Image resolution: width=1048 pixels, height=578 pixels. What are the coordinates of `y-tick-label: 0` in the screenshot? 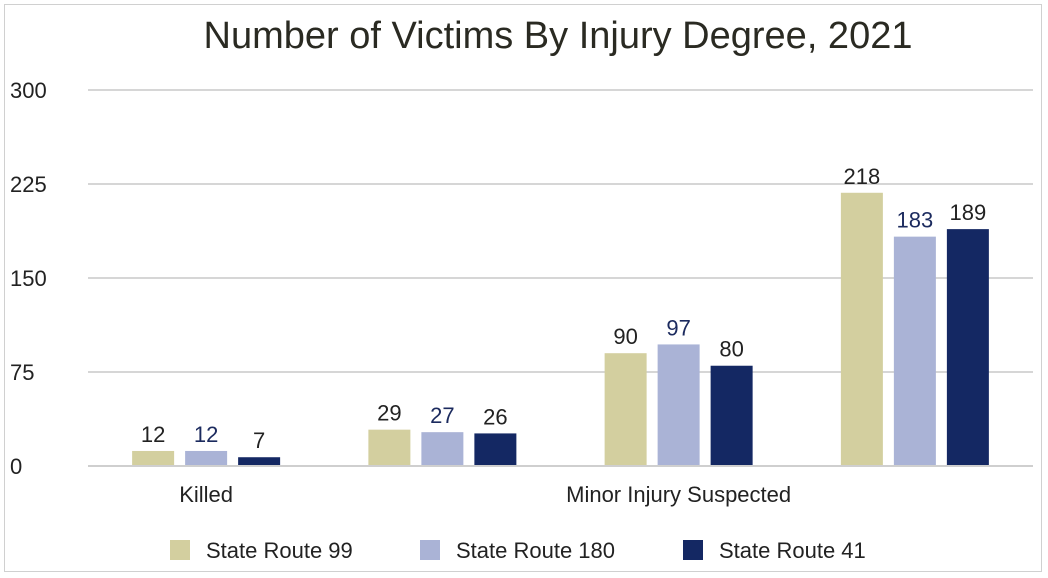 It's located at (16, 466).